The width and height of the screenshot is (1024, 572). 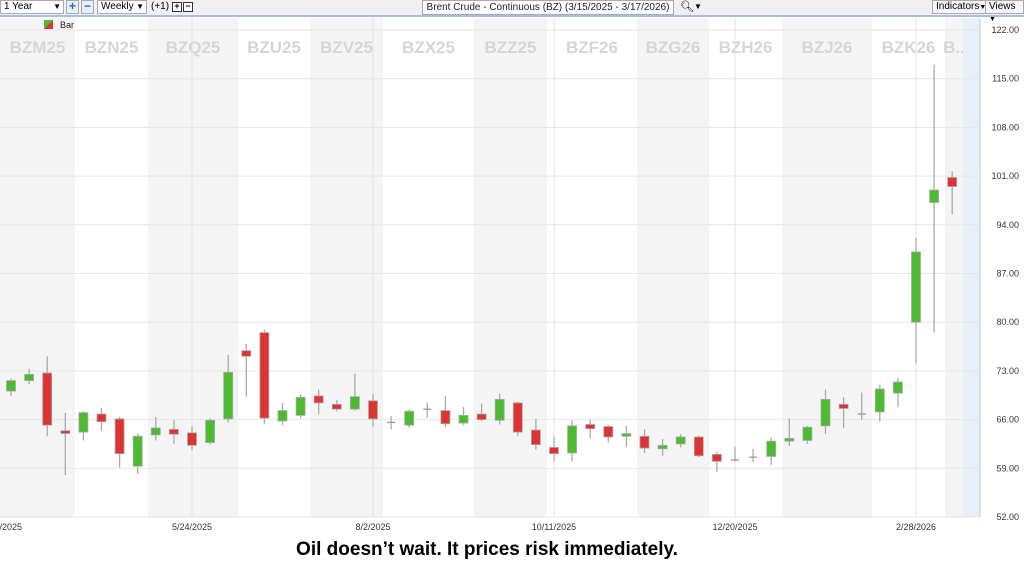 I want to click on range-value: 1 Year, so click(x=18, y=6).